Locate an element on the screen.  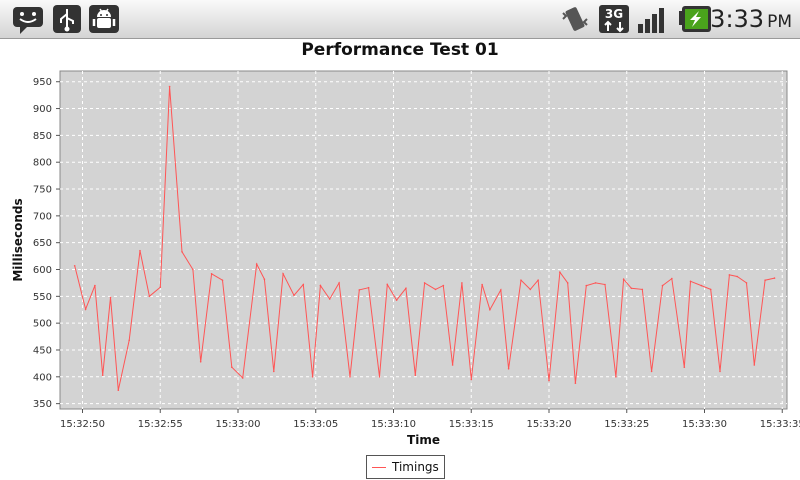
network-type-label: 3G is located at coordinates (614, 14).